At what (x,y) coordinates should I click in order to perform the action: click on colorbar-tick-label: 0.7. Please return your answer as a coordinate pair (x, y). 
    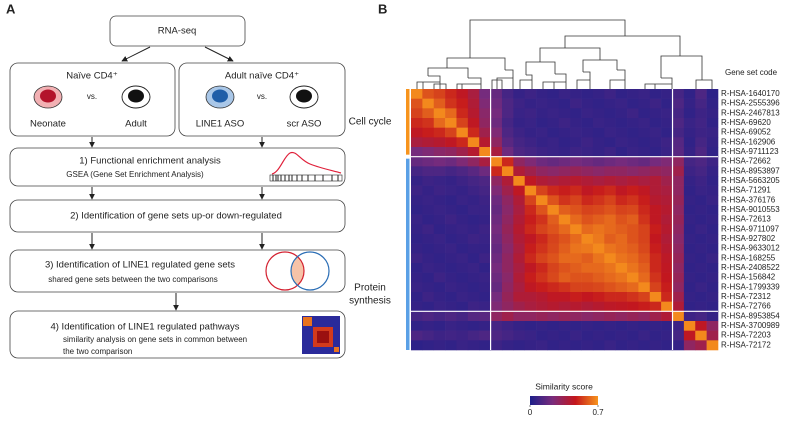
    Looking at the image, I should click on (598, 412).